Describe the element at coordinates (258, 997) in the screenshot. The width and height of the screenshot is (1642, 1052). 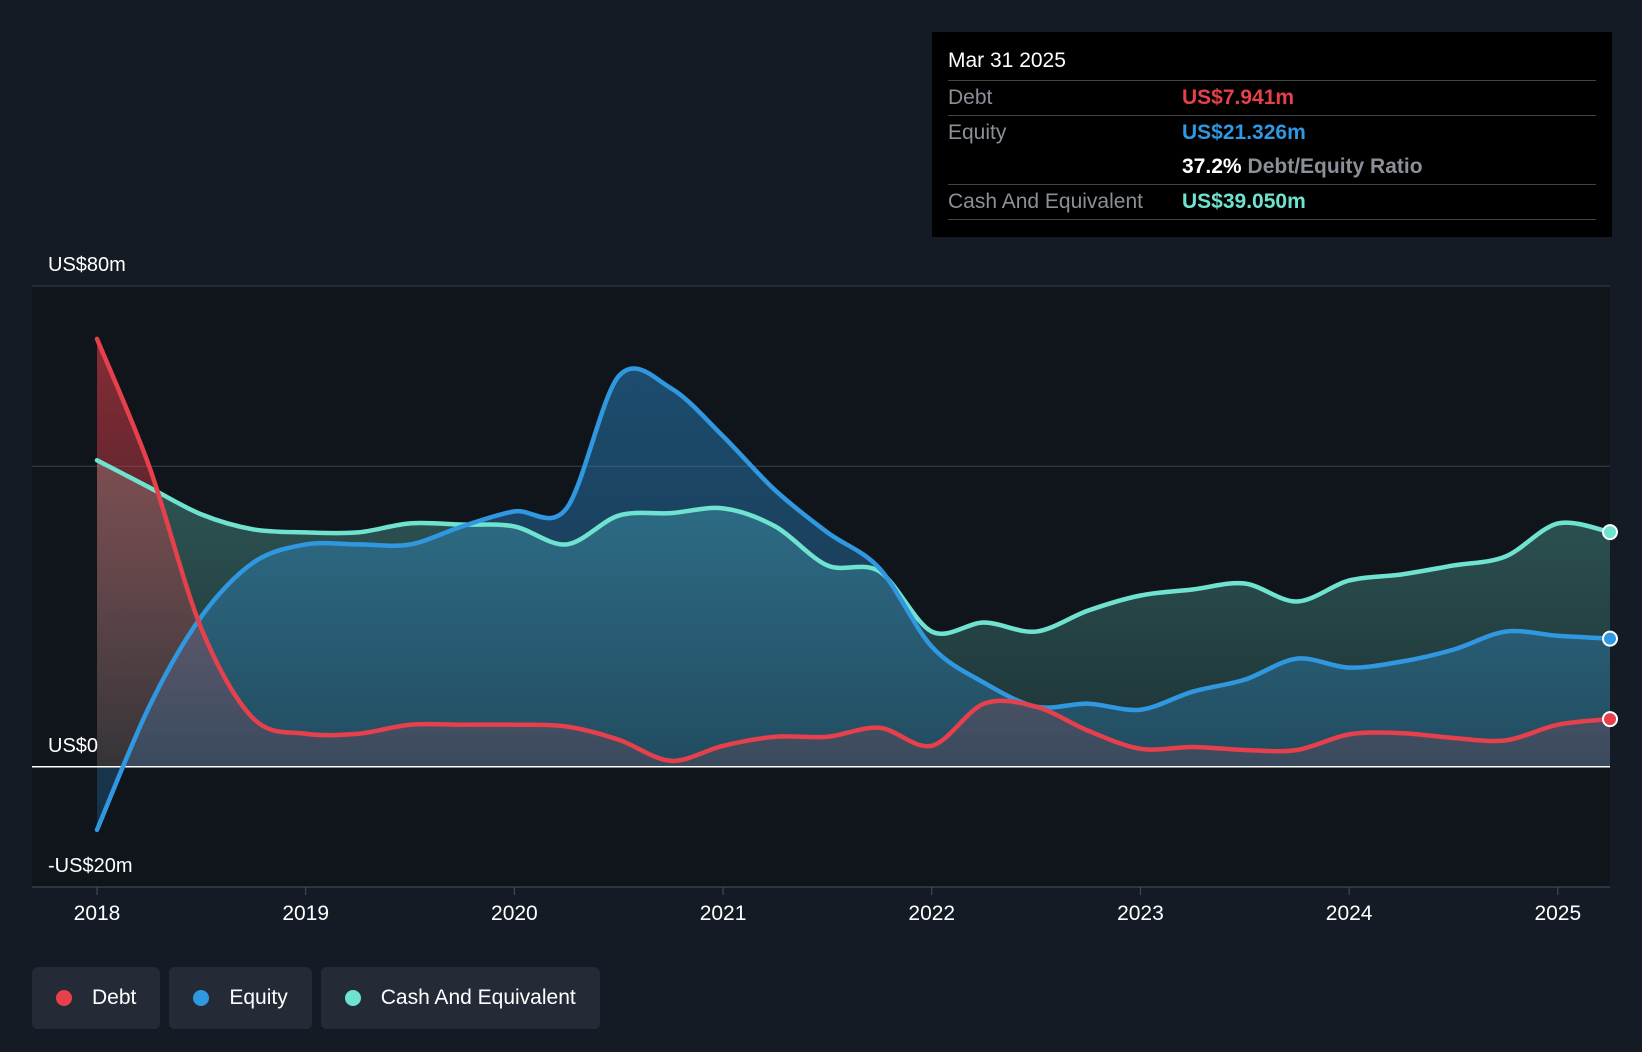
I see `legend-label-equity: Equity` at that location.